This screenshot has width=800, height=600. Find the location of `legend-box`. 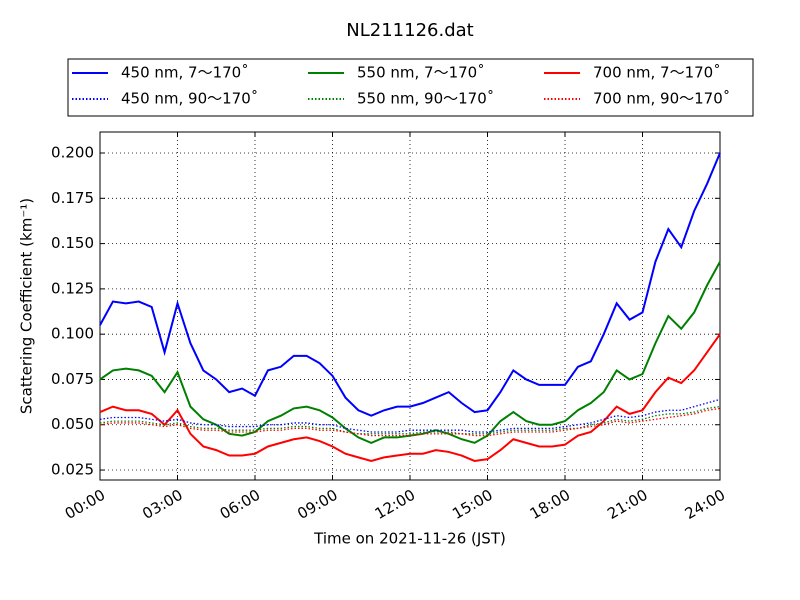

legend-box is located at coordinates (410, 87).